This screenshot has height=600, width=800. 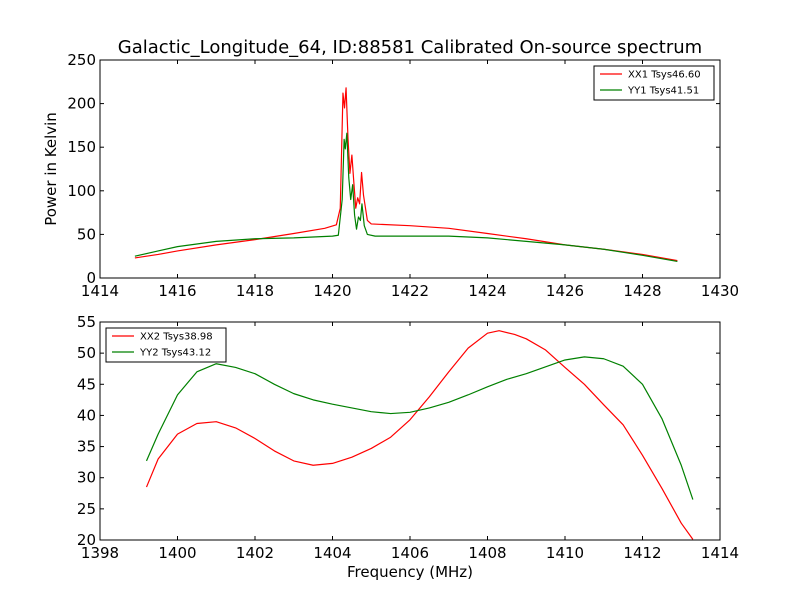 I want to click on bottom-legend: XX2 Tsys38.98 YY2 Tsys43.12, so click(x=166, y=345).